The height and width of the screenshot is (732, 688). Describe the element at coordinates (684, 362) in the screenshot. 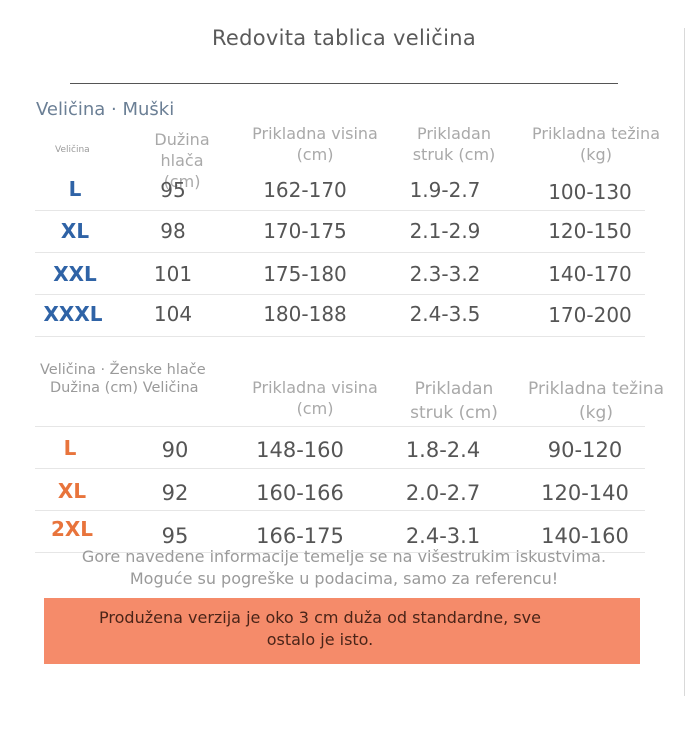

I see `right-border` at that location.